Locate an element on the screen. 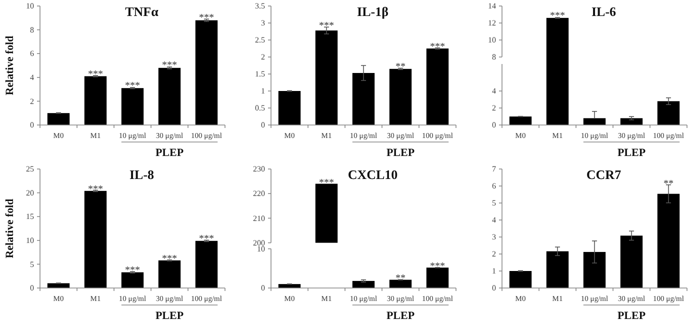  chart-title: CXCL10 is located at coordinates (373, 174).